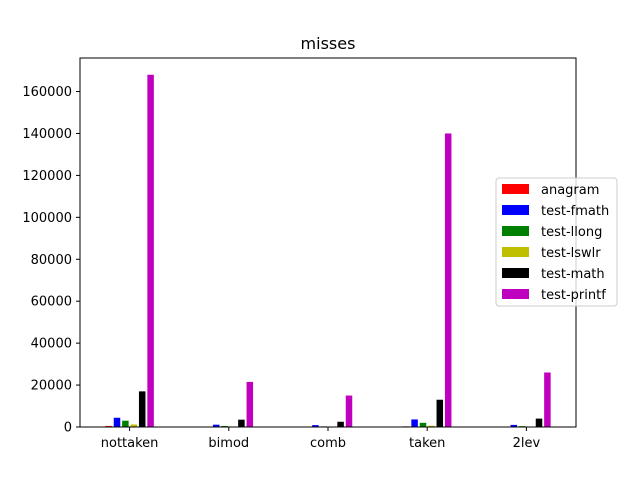  Describe the element at coordinates (515, 252) in the screenshot. I see `legend-swatch-test-lswlr` at that location.